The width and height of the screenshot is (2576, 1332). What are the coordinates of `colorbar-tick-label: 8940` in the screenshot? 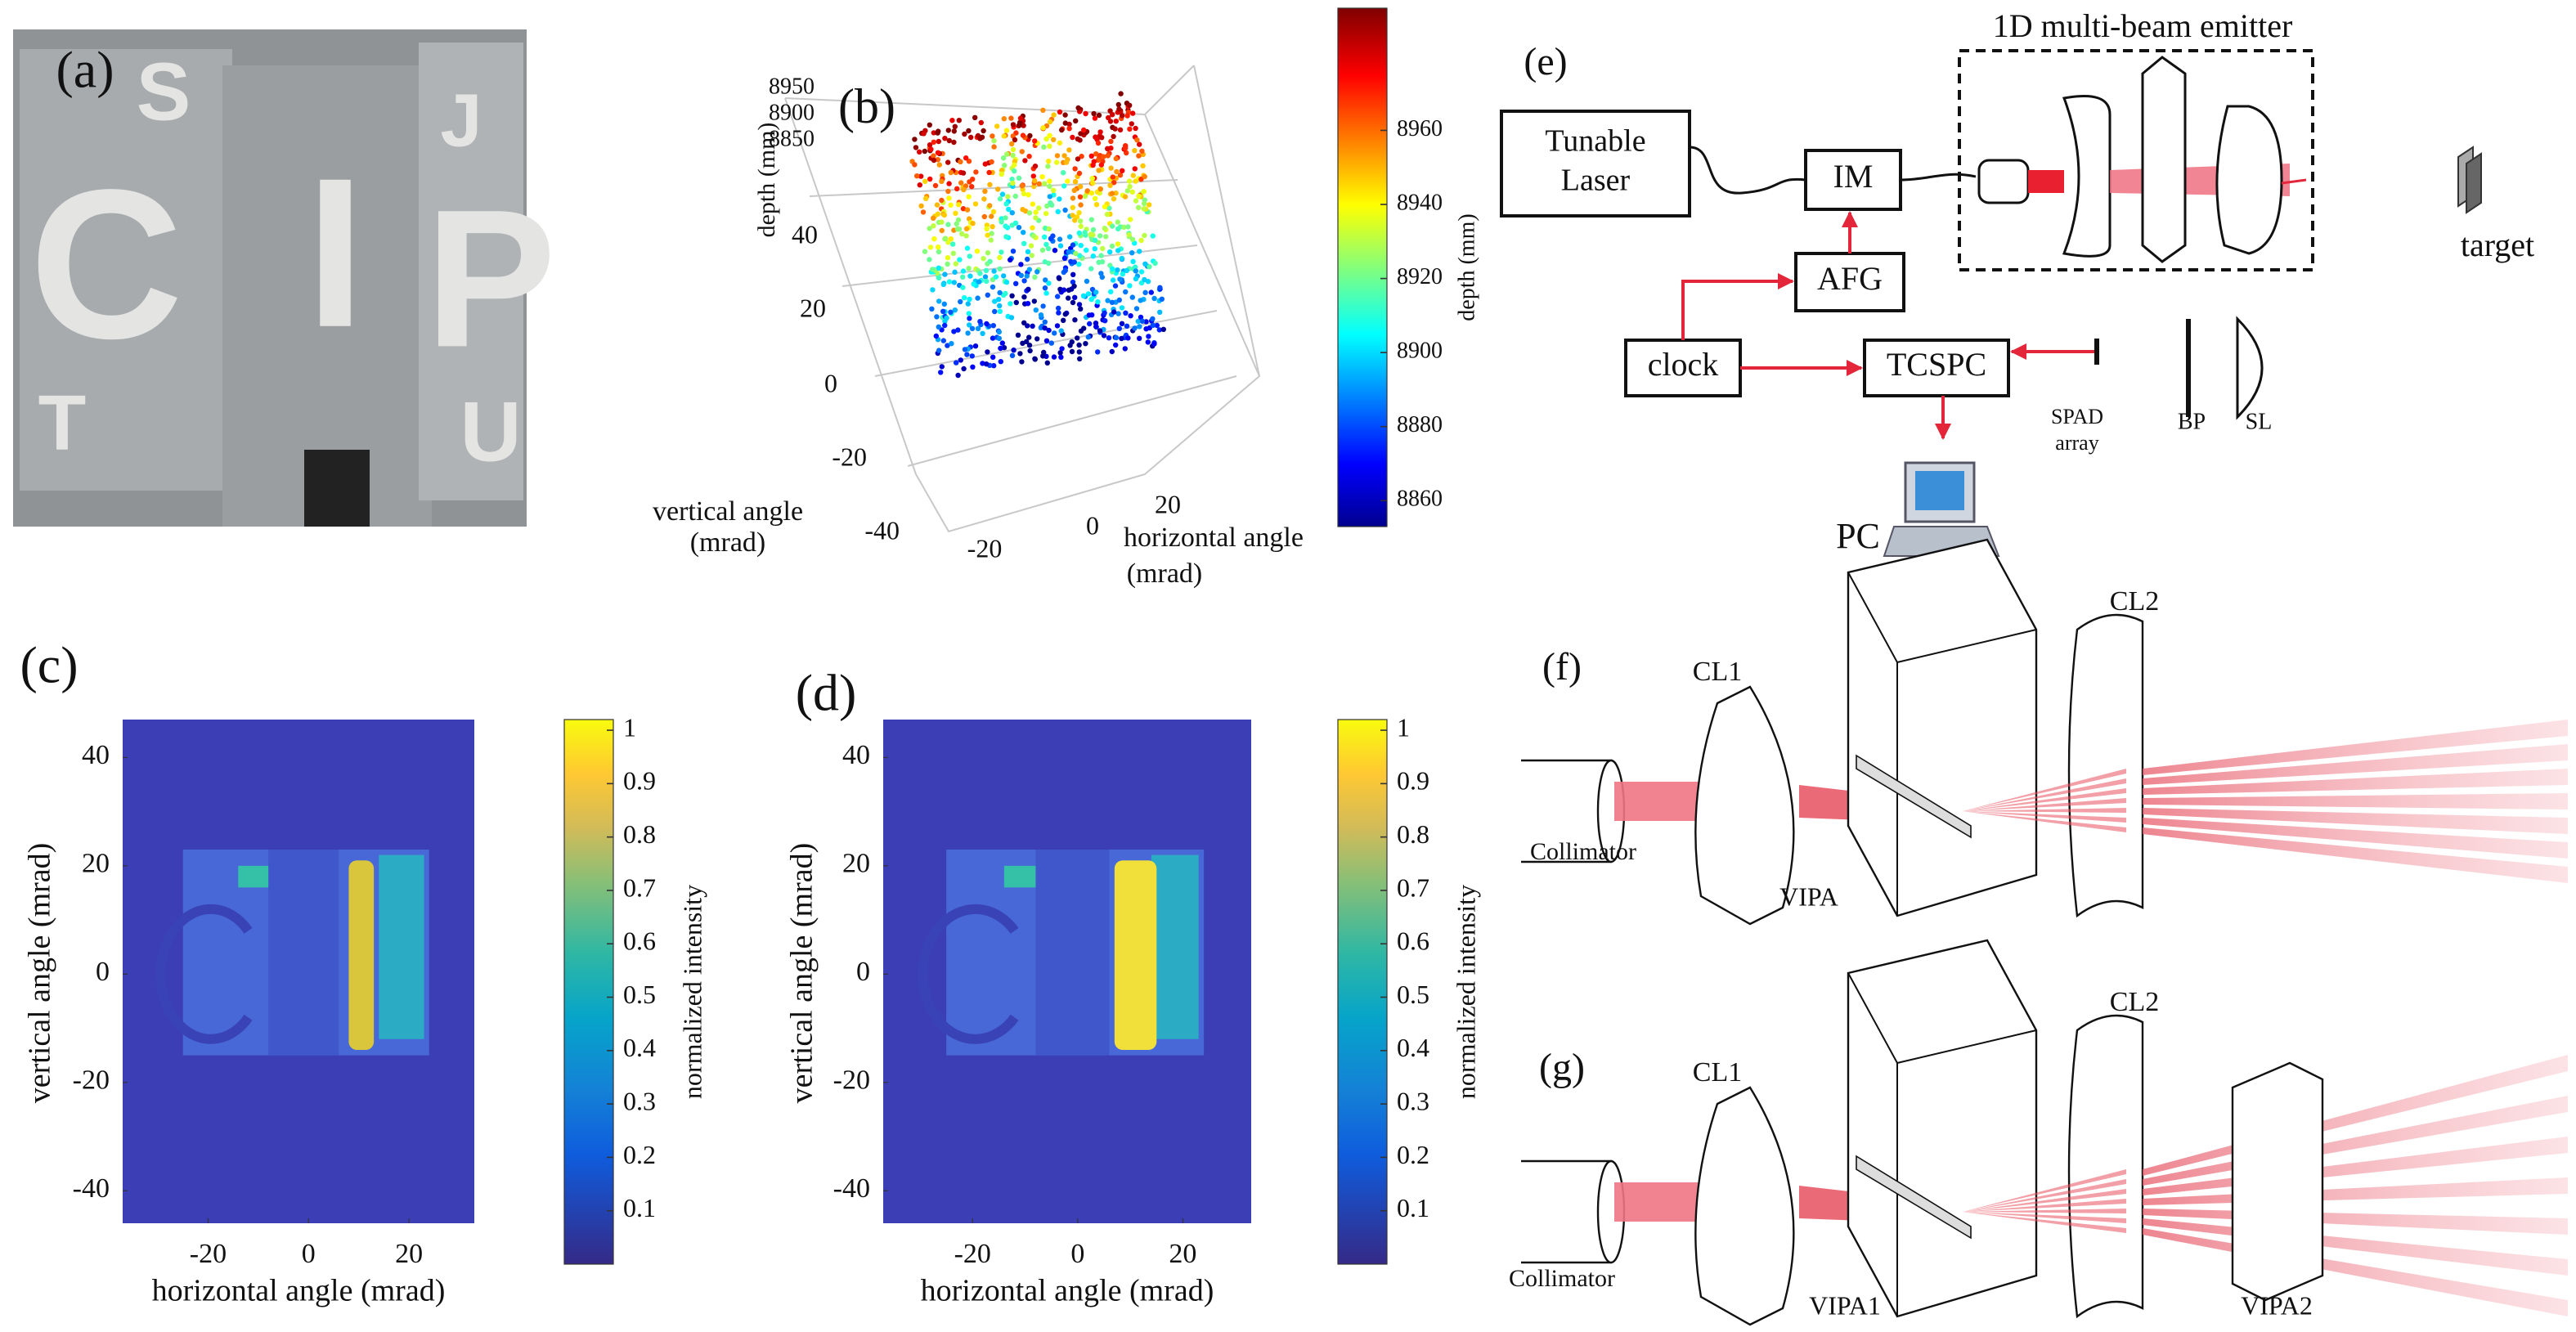 It's located at (1420, 202).